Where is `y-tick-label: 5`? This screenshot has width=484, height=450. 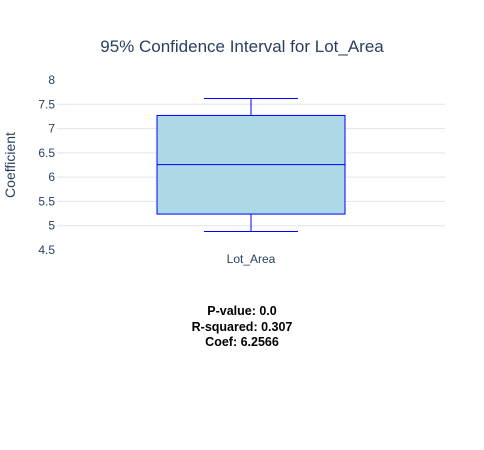
y-tick-label: 5 is located at coordinates (51, 226).